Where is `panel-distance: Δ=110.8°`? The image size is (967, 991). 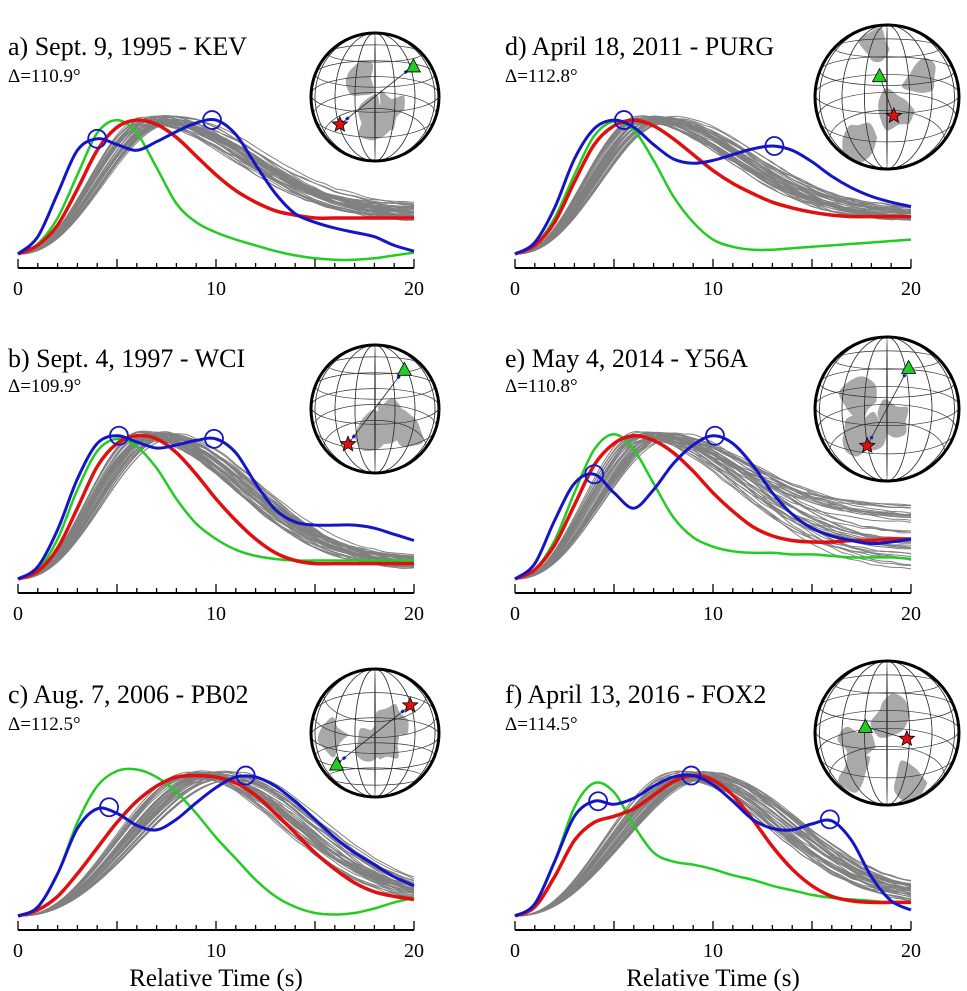 panel-distance: Δ=110.8° is located at coordinates (541, 386).